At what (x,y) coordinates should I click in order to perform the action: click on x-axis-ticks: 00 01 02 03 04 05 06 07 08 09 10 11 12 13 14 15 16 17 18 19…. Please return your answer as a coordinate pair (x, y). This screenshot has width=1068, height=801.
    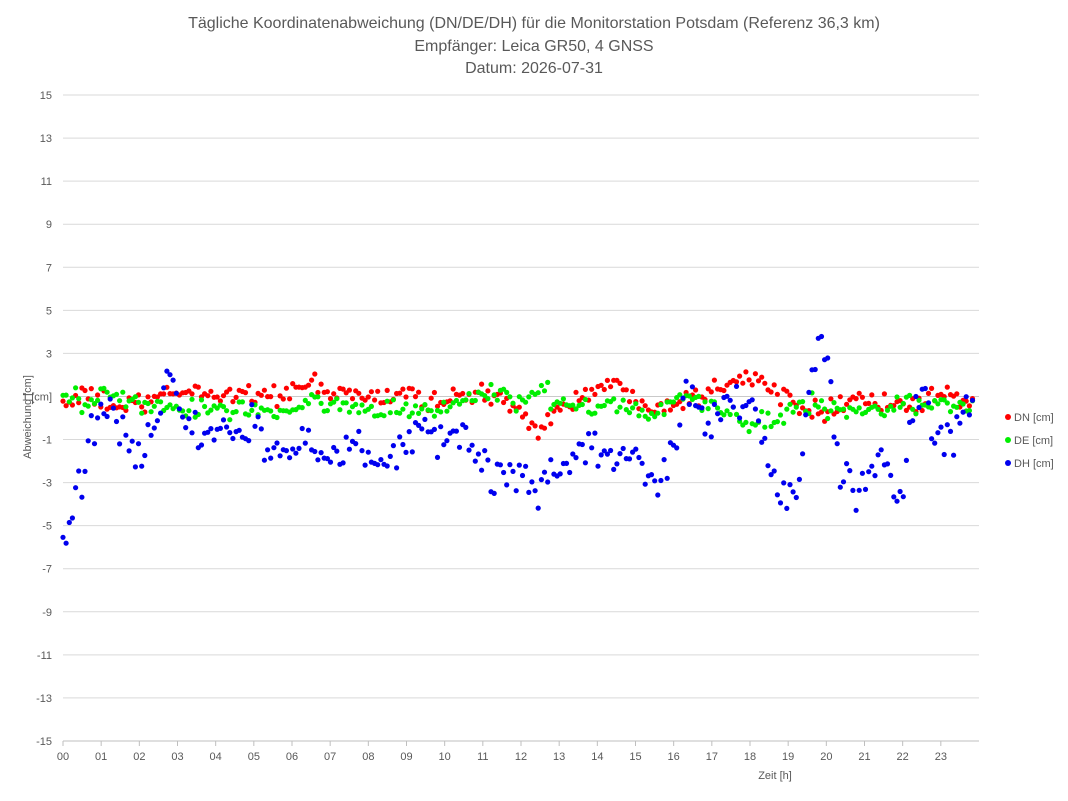
    Looking at the image, I should click on (502, 752).